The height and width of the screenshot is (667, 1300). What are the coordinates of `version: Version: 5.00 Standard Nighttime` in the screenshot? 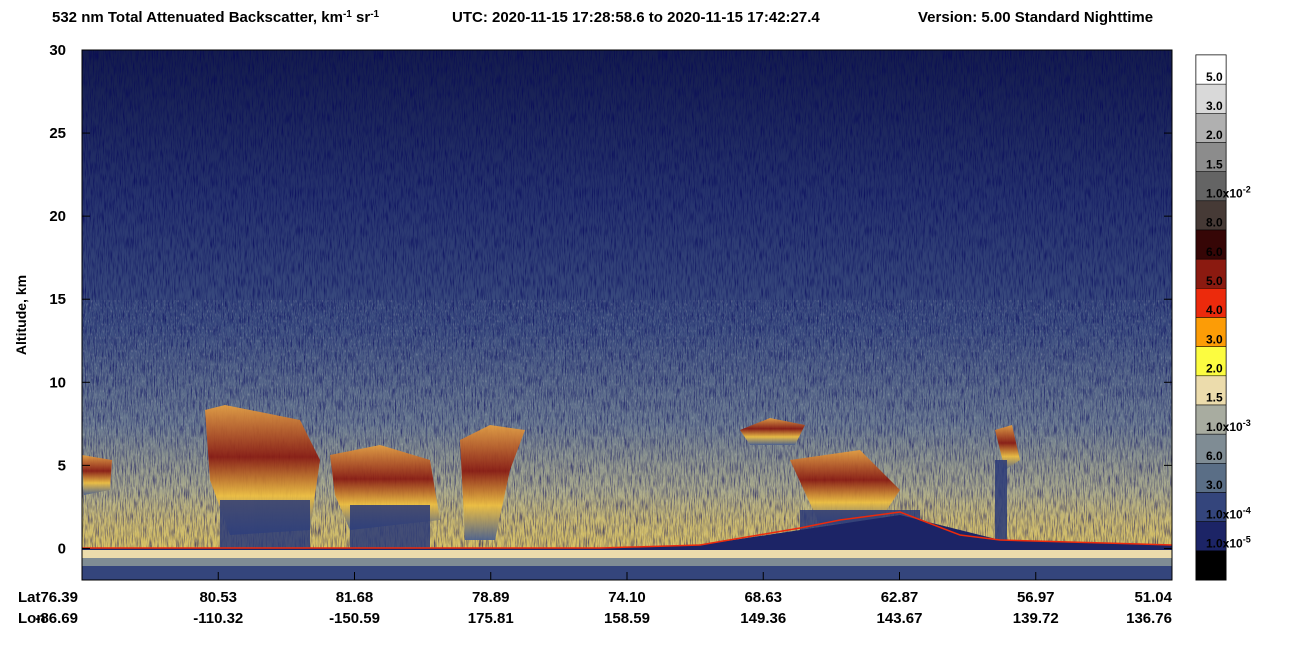 It's located at (1035, 17).